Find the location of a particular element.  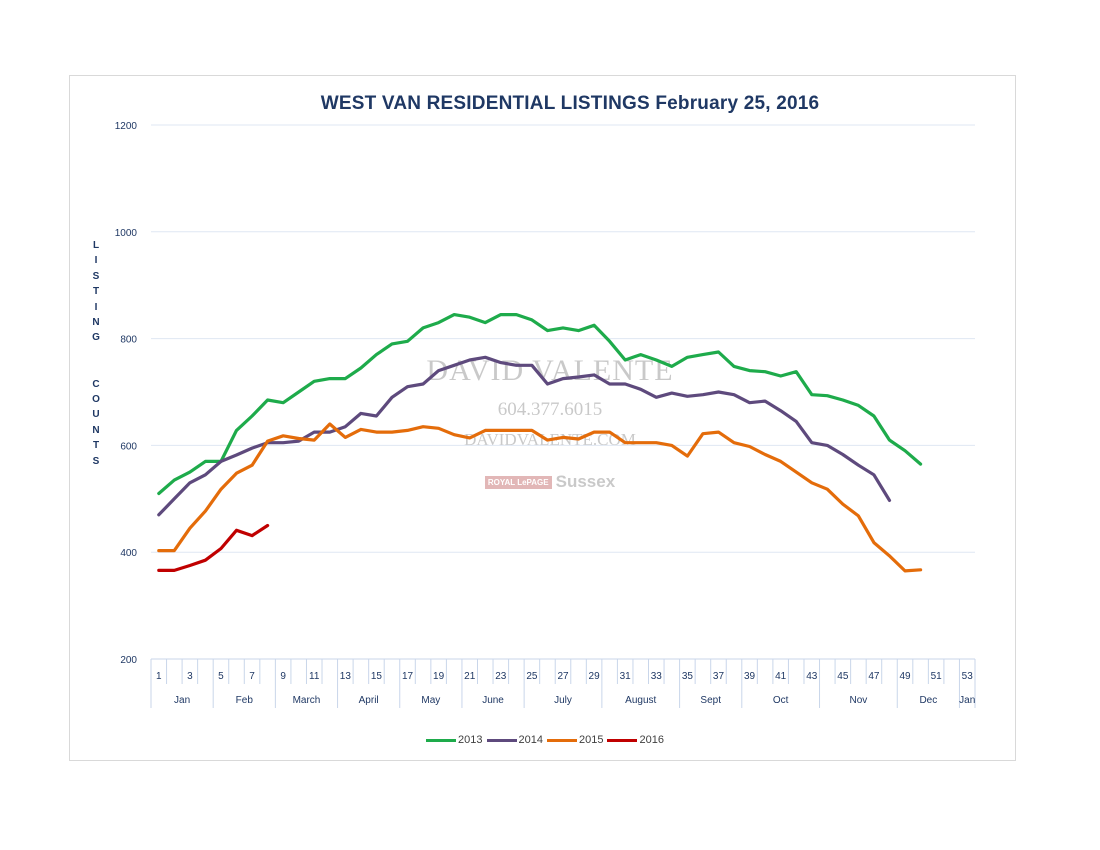

x-tick-label: 49 is located at coordinates (905, 676).